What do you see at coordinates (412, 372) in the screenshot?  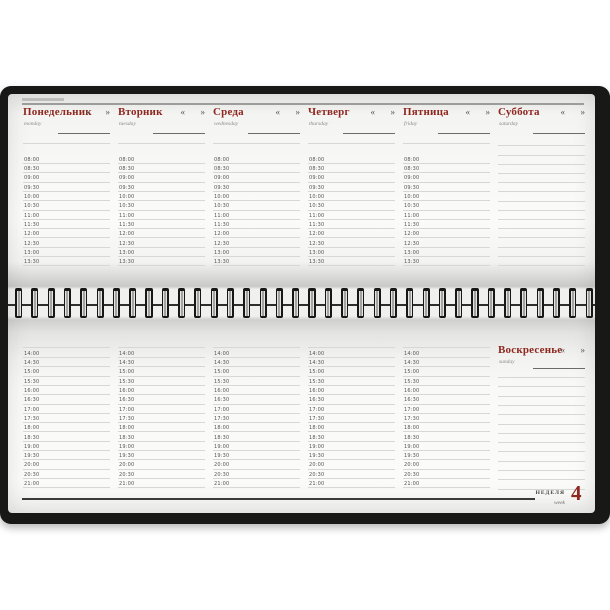 I see `time-label: 15:00` at bounding box center [412, 372].